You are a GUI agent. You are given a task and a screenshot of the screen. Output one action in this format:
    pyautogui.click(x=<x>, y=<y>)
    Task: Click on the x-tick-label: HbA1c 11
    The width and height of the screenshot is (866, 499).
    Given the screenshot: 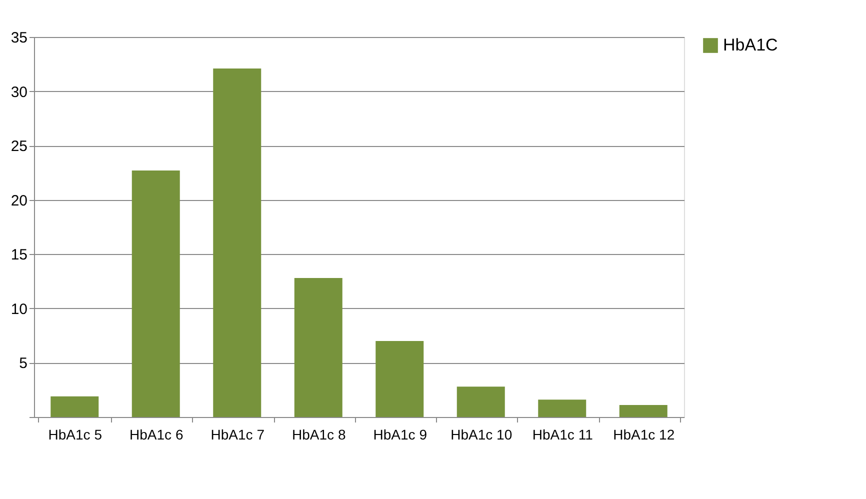 What is the action you would take?
    pyautogui.click(x=563, y=434)
    